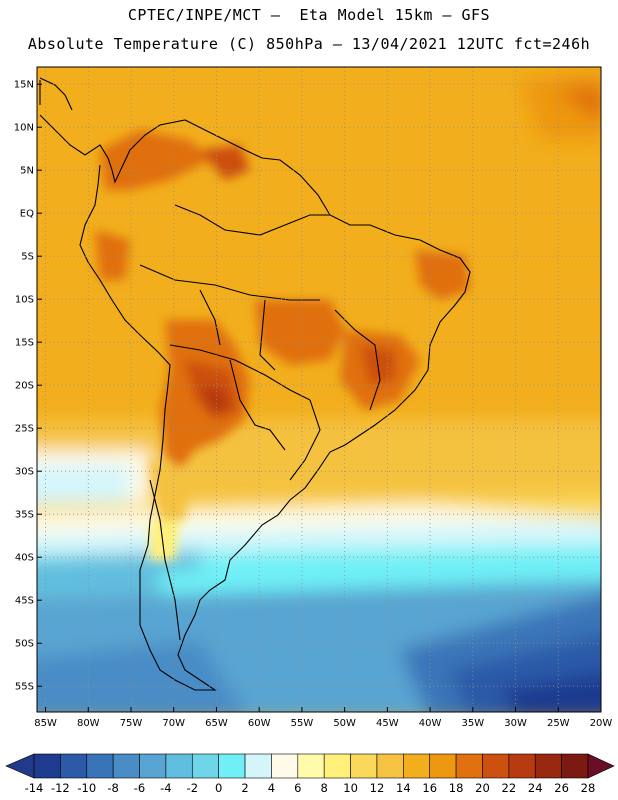  Describe the element at coordinates (24, 515) in the screenshot. I see `lat-label: 35S` at that location.